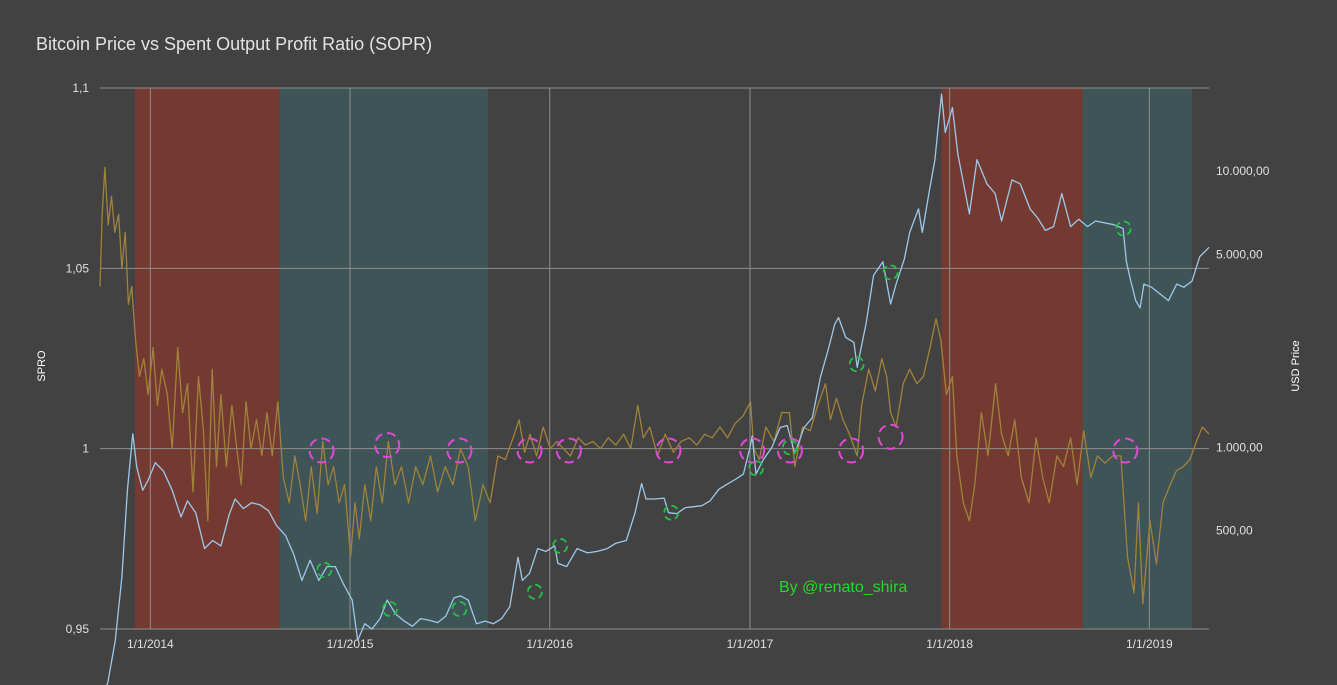  What do you see at coordinates (85, 449) in the screenshot?
I see `y-left-tick-label: 1` at bounding box center [85, 449].